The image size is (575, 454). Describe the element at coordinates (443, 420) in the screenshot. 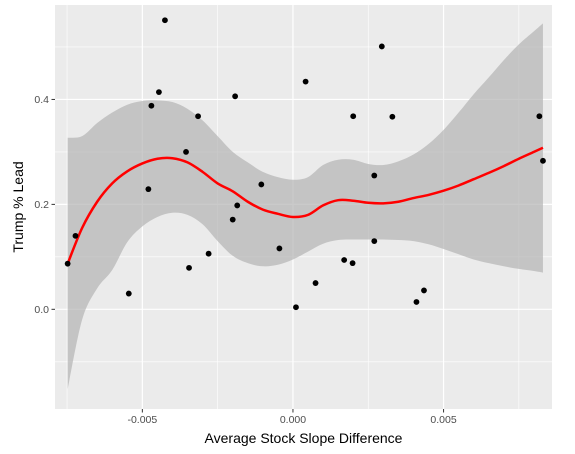

I see `x-tick-label: 0.005` at that location.